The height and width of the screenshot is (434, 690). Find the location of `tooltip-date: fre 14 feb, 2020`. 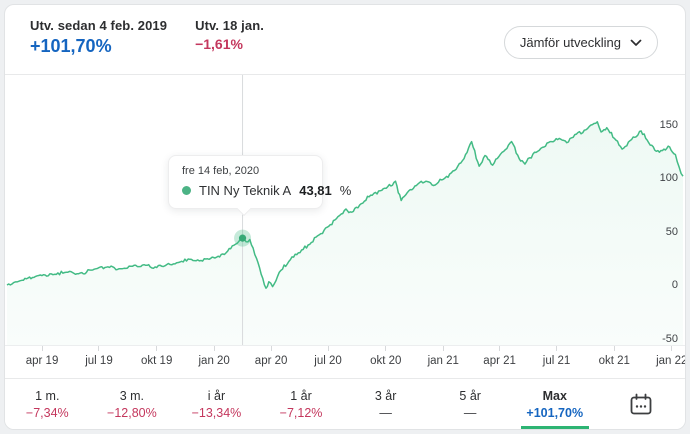

tooltip-date: fre 14 feb, 2020 is located at coordinates (221, 171).